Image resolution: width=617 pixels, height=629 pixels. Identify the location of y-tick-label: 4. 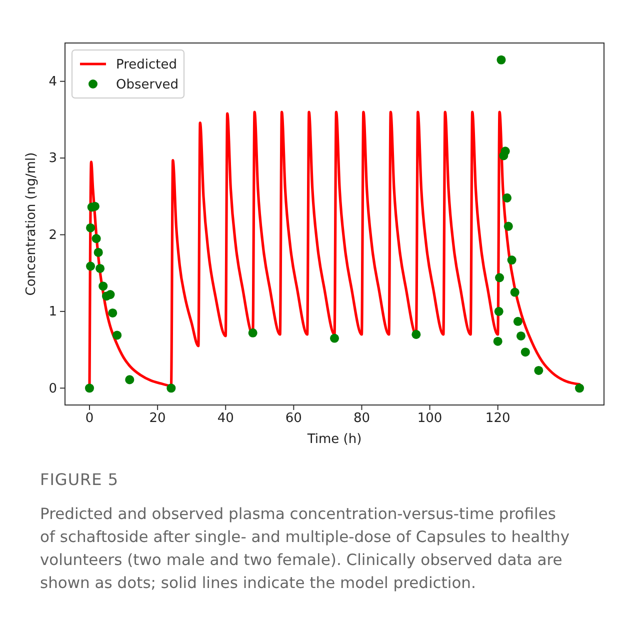
(52, 82).